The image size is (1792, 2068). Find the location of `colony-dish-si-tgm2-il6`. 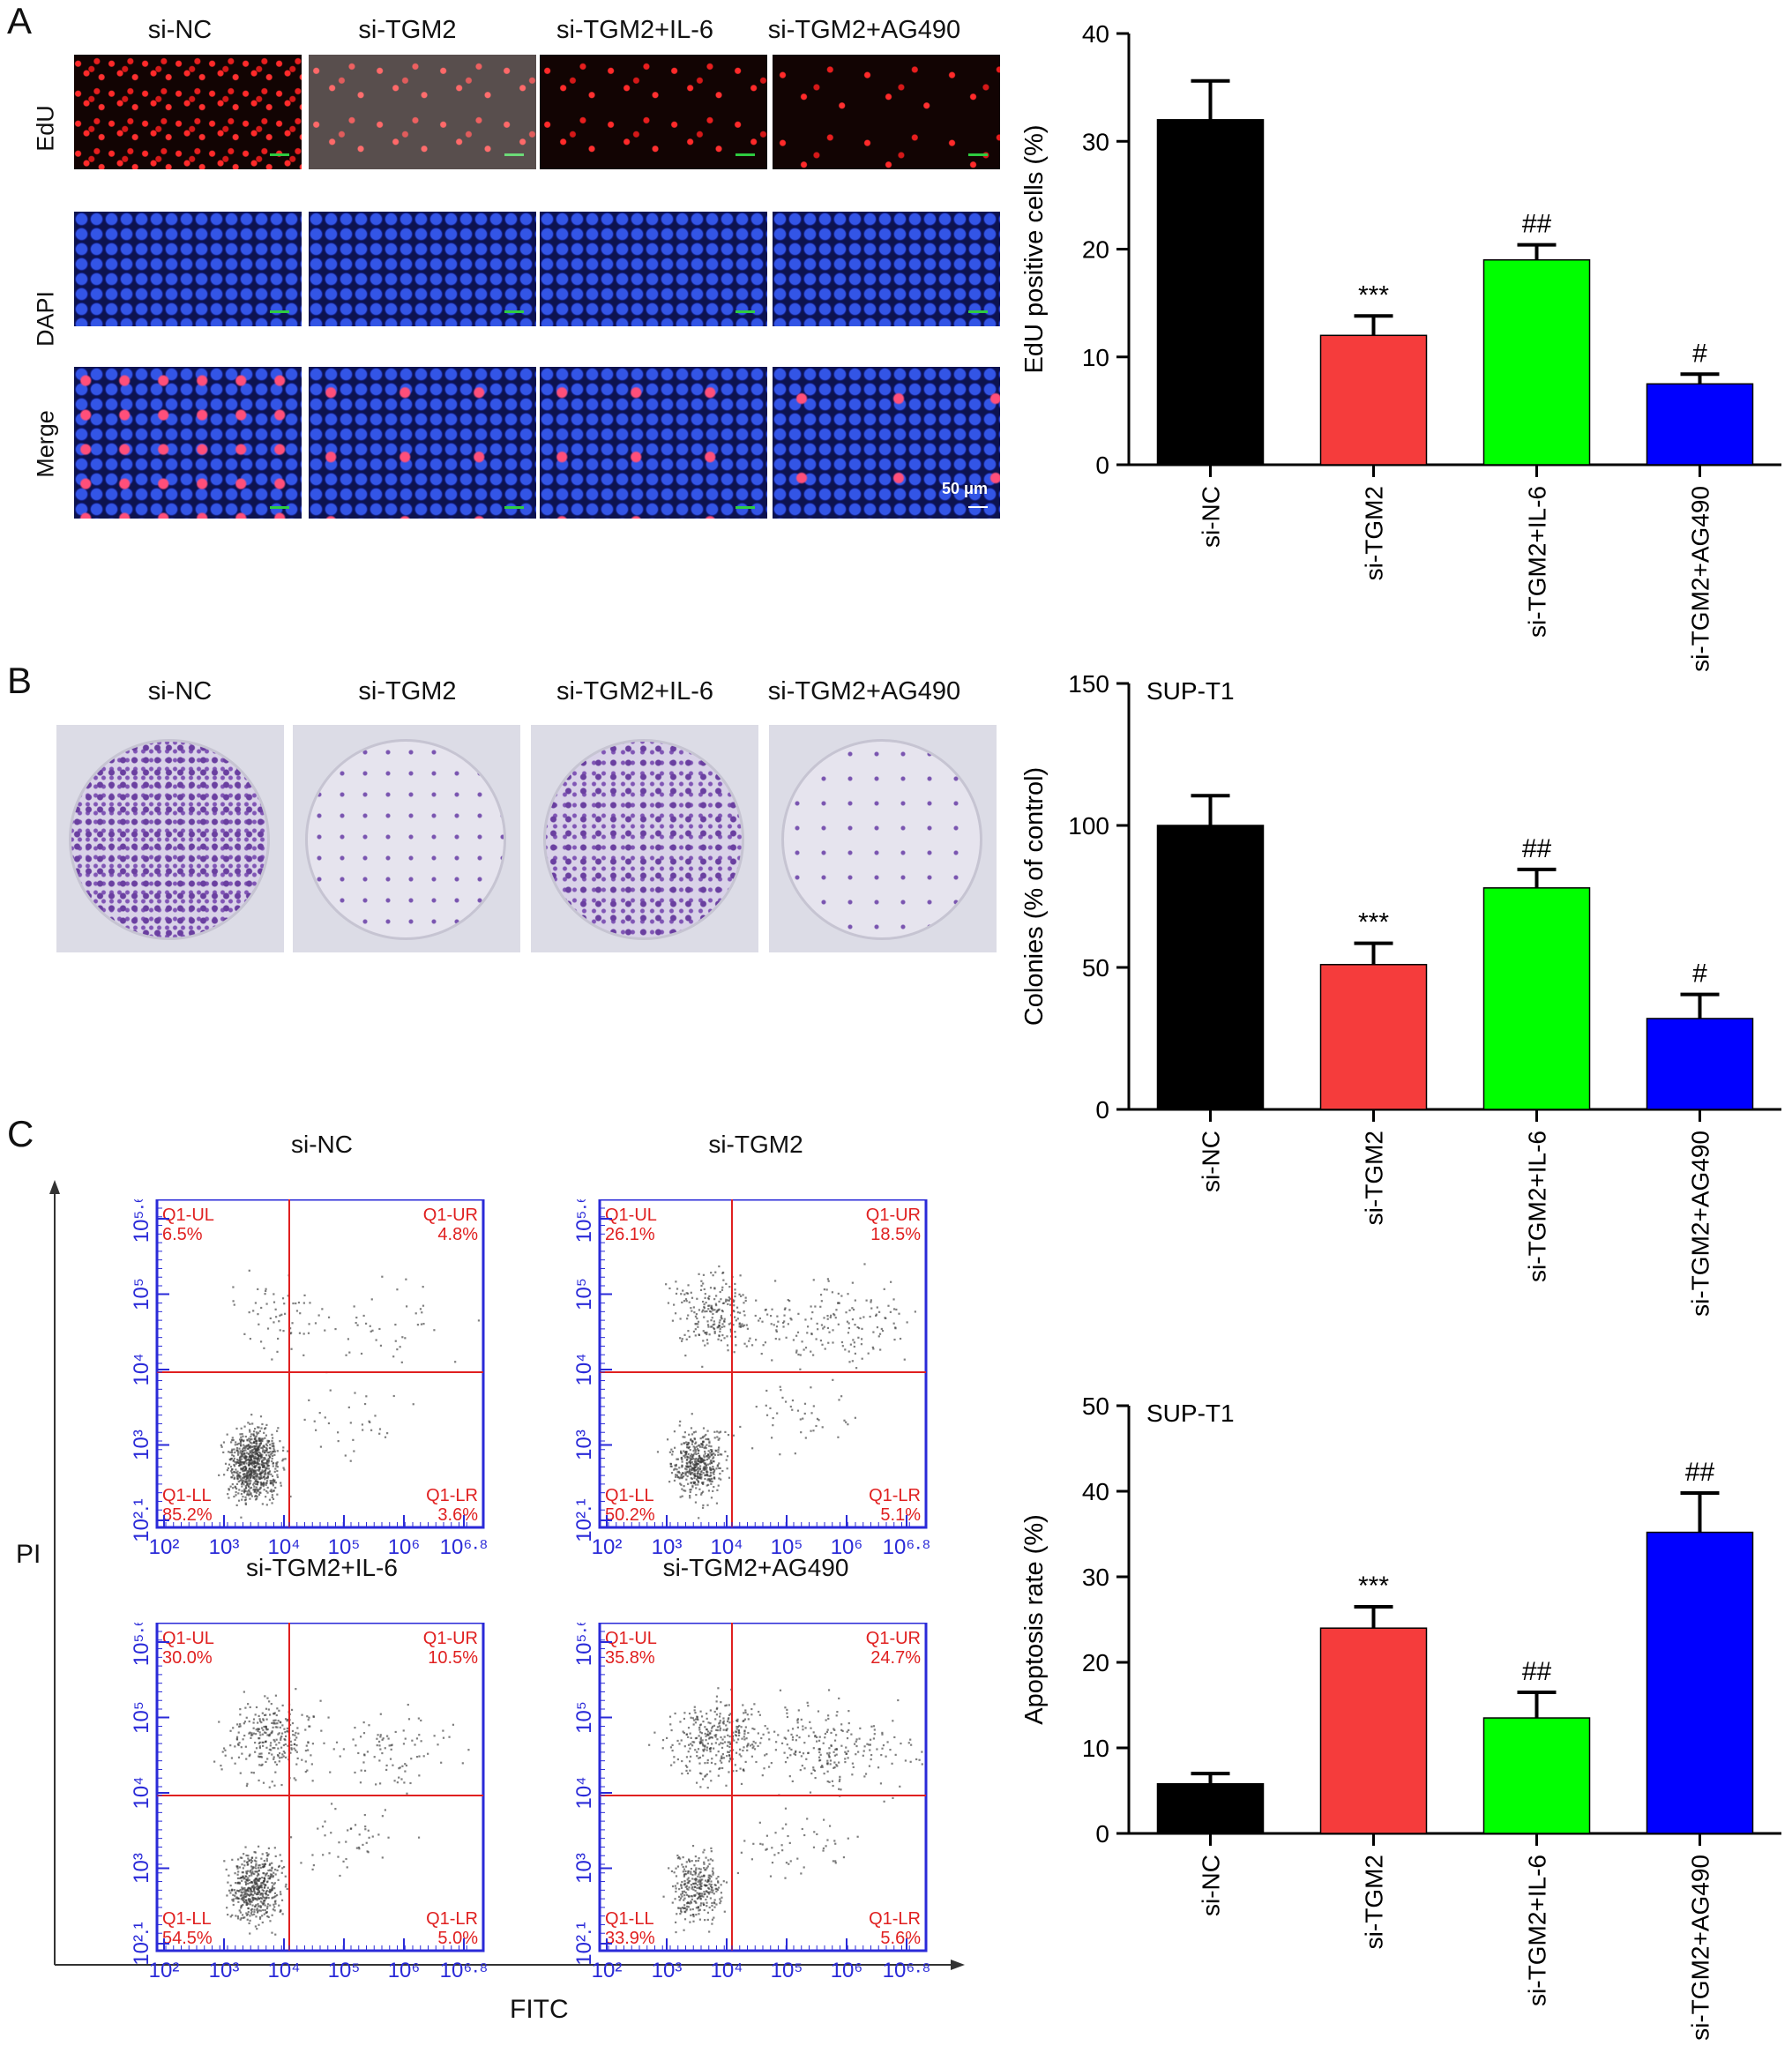

colony-dish-si-tgm2-il6 is located at coordinates (644, 838).